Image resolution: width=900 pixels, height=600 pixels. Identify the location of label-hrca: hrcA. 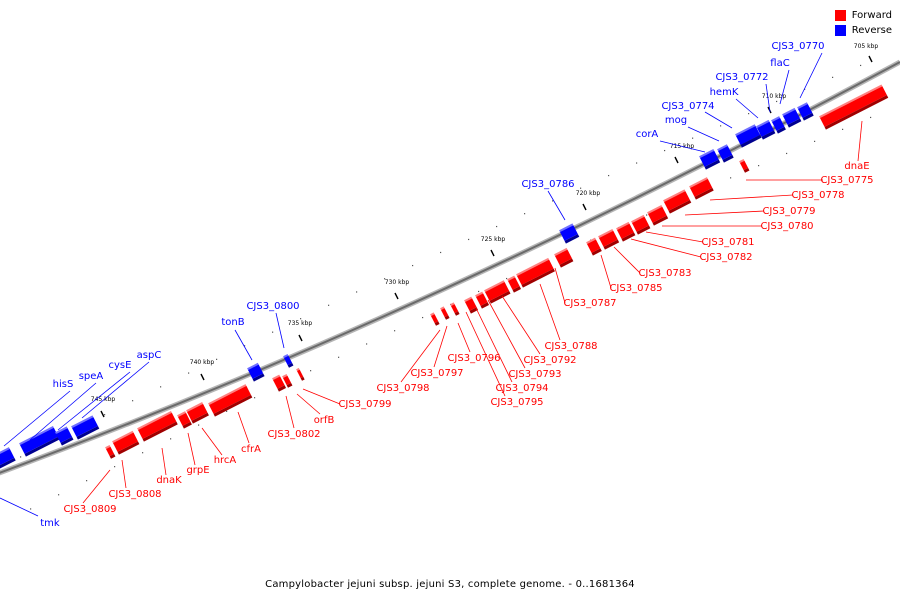
(225, 460).